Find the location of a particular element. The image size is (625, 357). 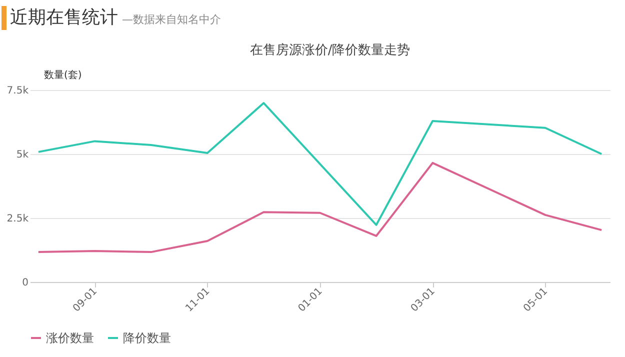

y-axis-title: 数量(套) is located at coordinates (63, 75).